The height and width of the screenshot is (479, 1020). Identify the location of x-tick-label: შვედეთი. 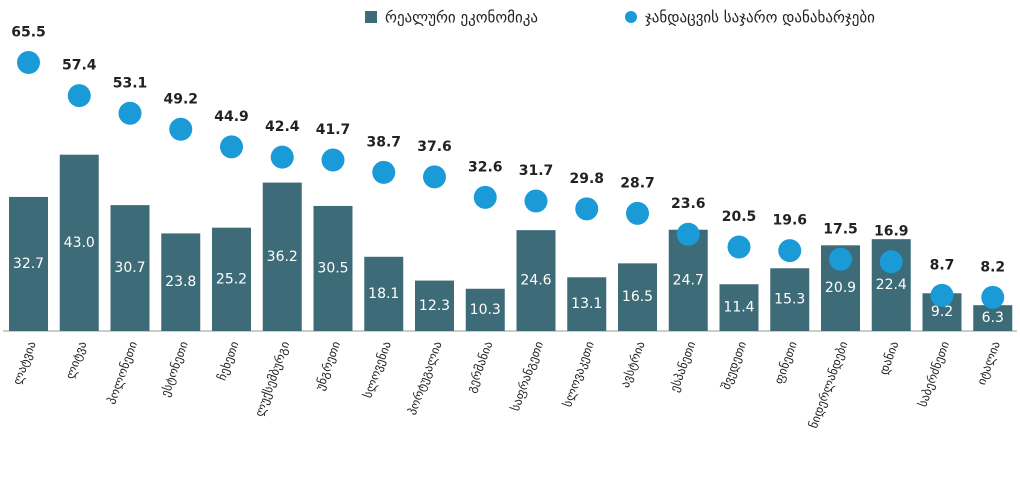
(734, 365).